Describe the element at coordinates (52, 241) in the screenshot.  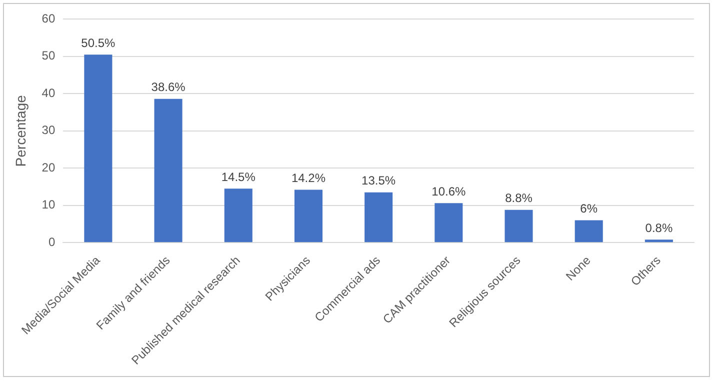
I see `y-tick-label: 0` at that location.